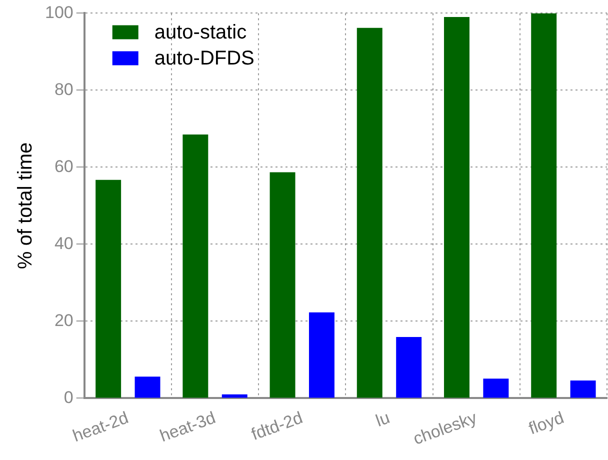  What do you see at coordinates (546, 423) in the screenshot?
I see `x-tick-label: floyd` at bounding box center [546, 423].